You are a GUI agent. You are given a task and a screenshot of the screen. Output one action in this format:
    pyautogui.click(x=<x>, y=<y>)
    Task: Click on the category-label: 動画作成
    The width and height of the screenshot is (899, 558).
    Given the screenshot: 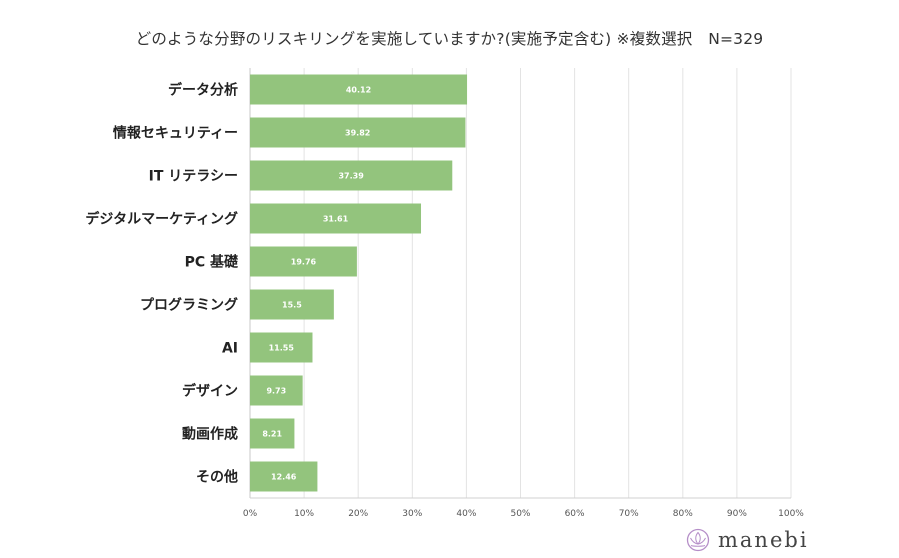 What is the action you would take?
    pyautogui.click(x=210, y=434)
    